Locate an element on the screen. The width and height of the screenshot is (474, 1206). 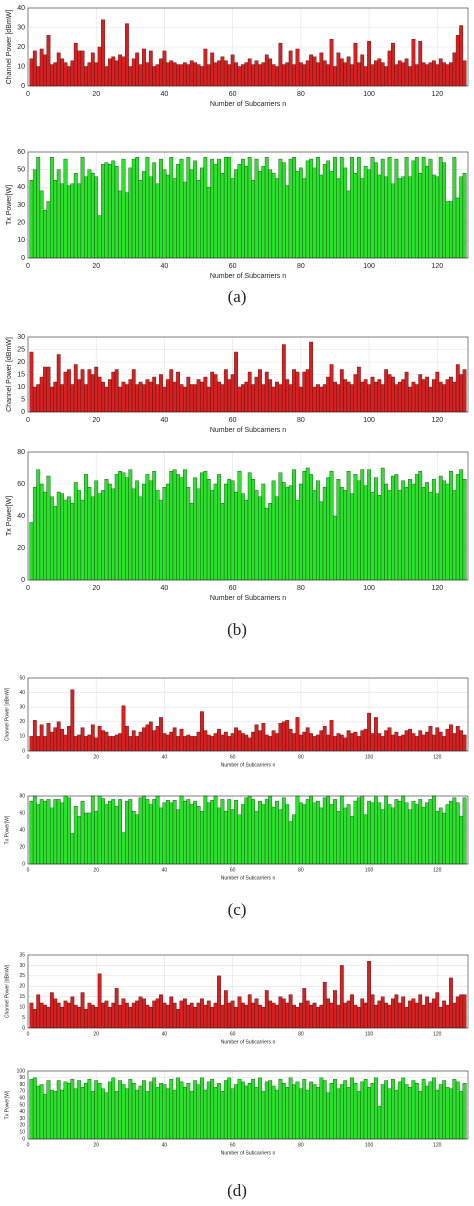
plot-frame is located at coordinates (248, 714).